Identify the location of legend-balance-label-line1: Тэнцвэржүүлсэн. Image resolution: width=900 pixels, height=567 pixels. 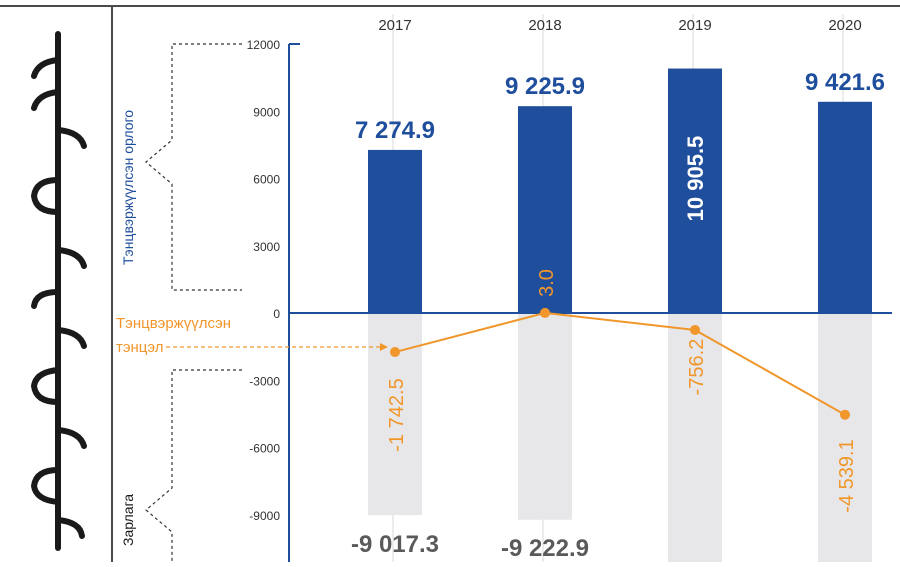
(173, 323).